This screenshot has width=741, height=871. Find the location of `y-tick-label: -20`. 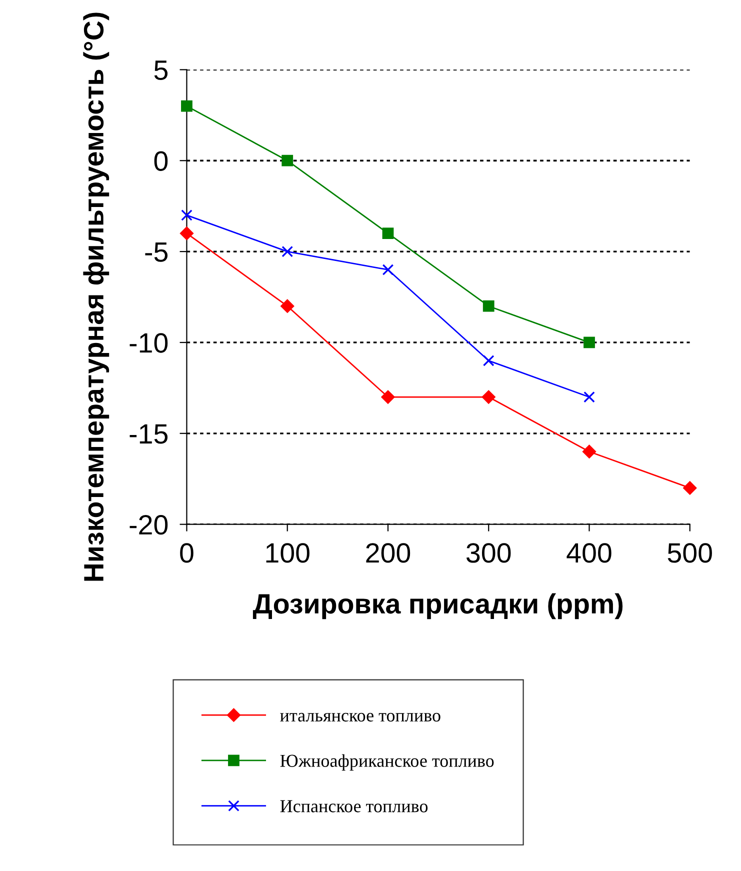

y-tick-label: -20 is located at coordinates (149, 525).